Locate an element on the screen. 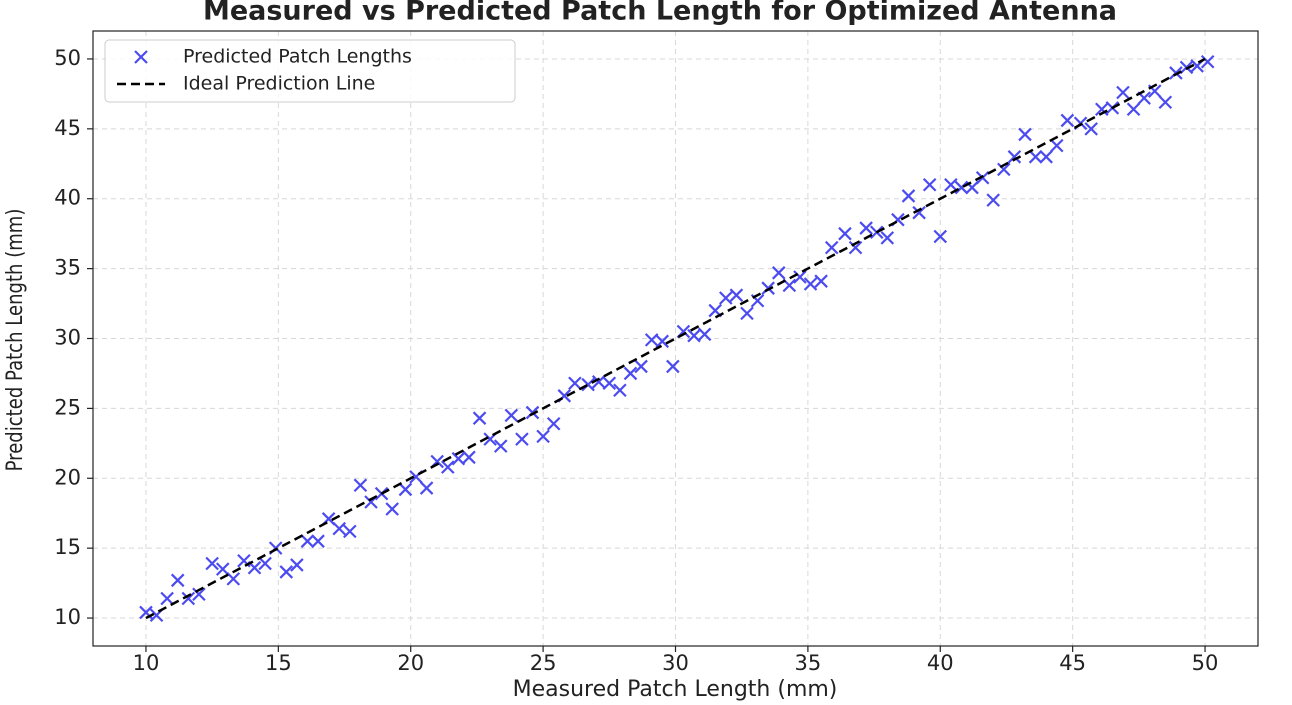 The width and height of the screenshot is (1292, 705). y-tick-label: 30 is located at coordinates (67, 338).